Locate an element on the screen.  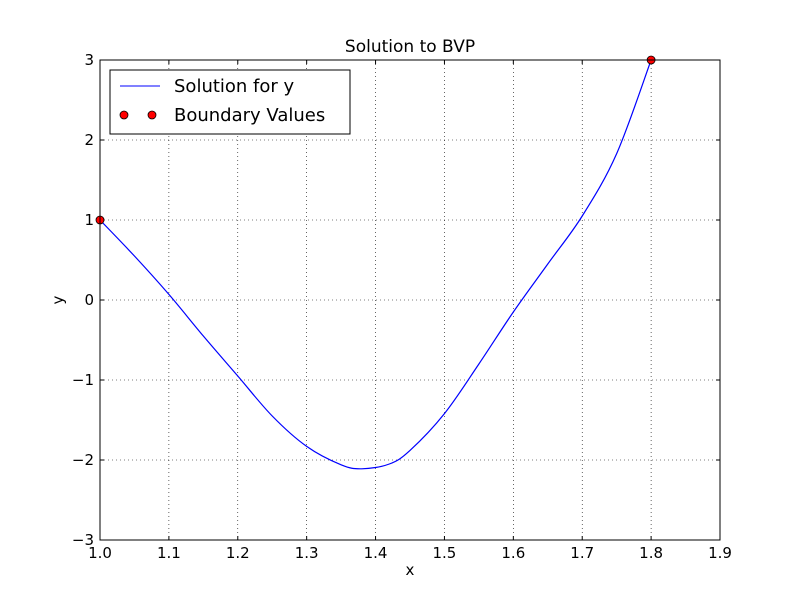
chart-title: Solution to BVP is located at coordinates (410, 47).